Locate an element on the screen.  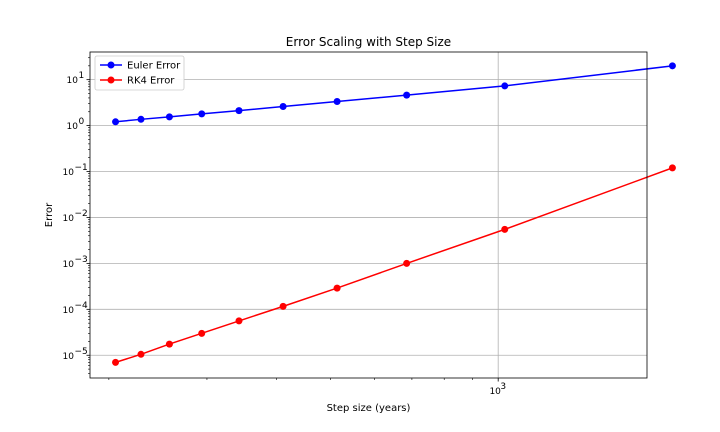
y-tick-label-exponent: −2 is located at coordinates (81, 214).